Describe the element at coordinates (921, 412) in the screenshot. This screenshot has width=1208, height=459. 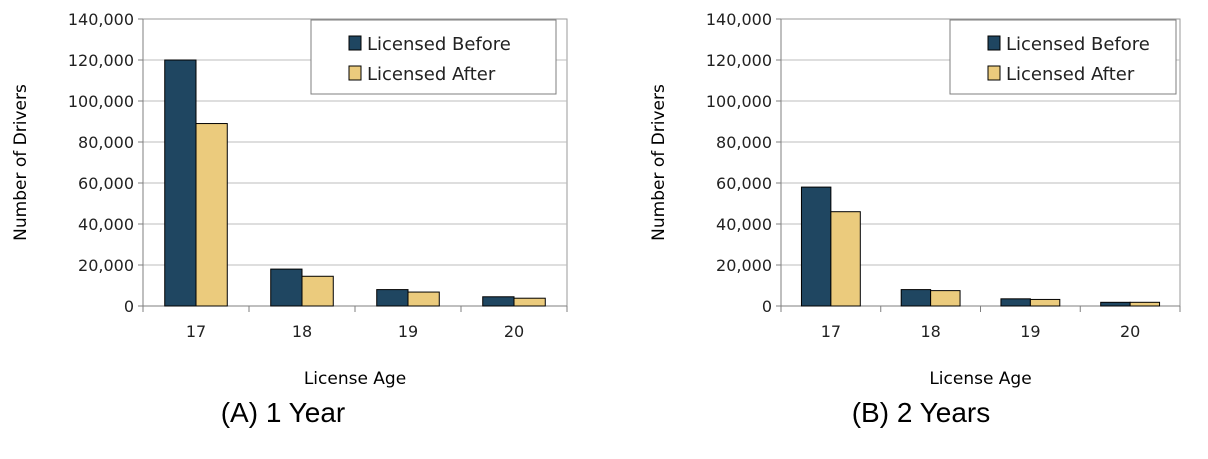
I see `panel-caption: (B) 2 Years` at that location.